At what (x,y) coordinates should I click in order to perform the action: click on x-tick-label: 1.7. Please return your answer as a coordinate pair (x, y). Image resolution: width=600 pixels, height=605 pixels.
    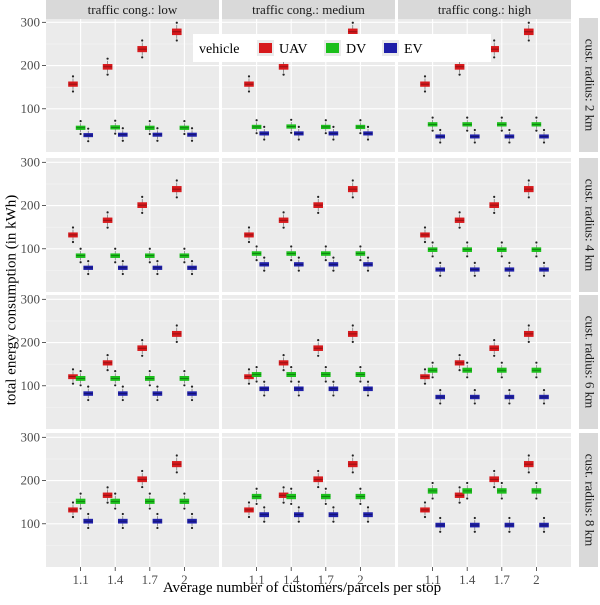
    Looking at the image, I should click on (326, 579).